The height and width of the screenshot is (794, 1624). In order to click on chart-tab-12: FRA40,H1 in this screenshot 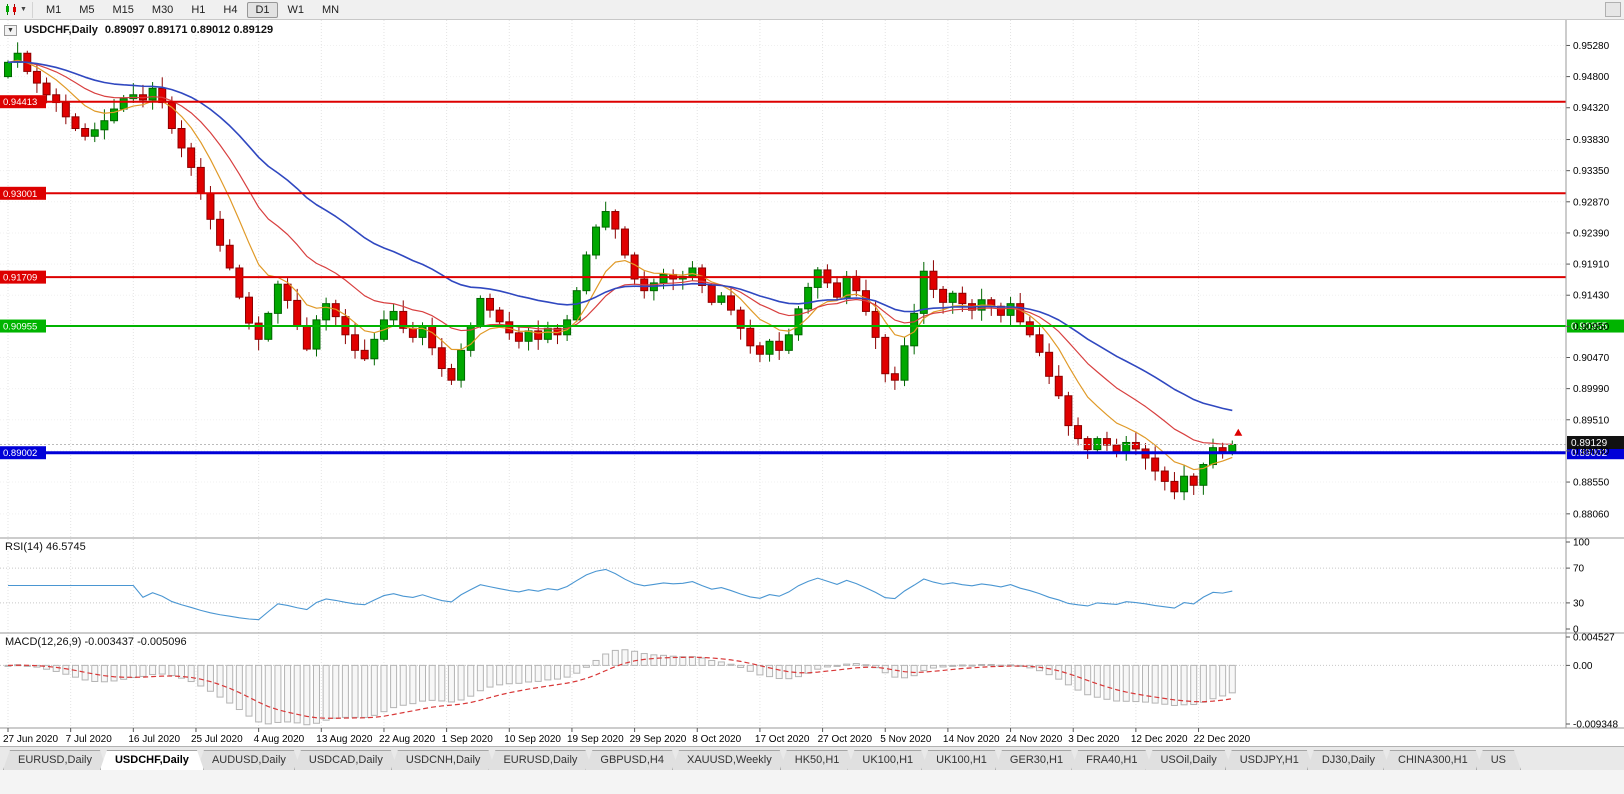, I will do `click(1111, 760)`.